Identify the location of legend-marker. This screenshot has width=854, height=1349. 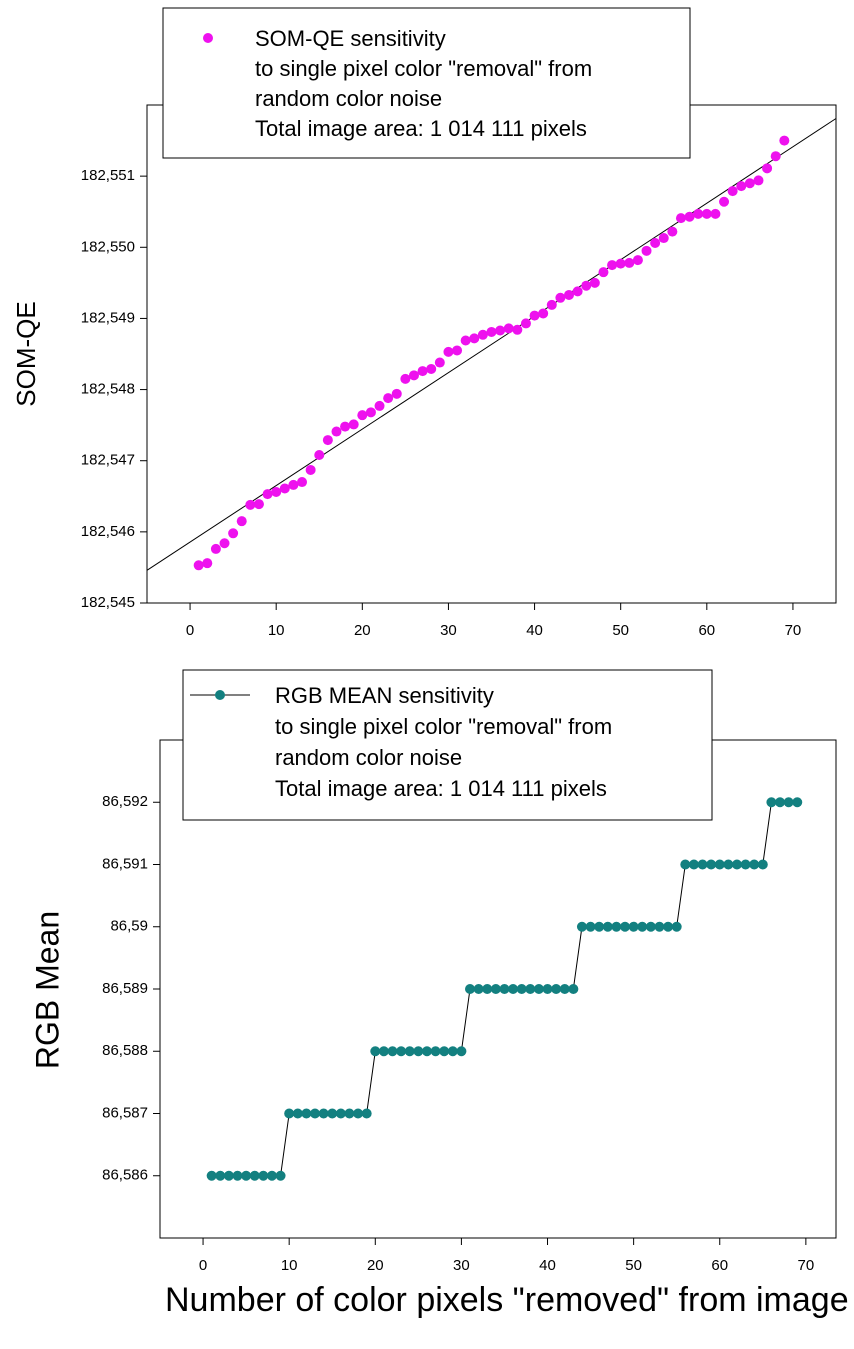
(208, 38).